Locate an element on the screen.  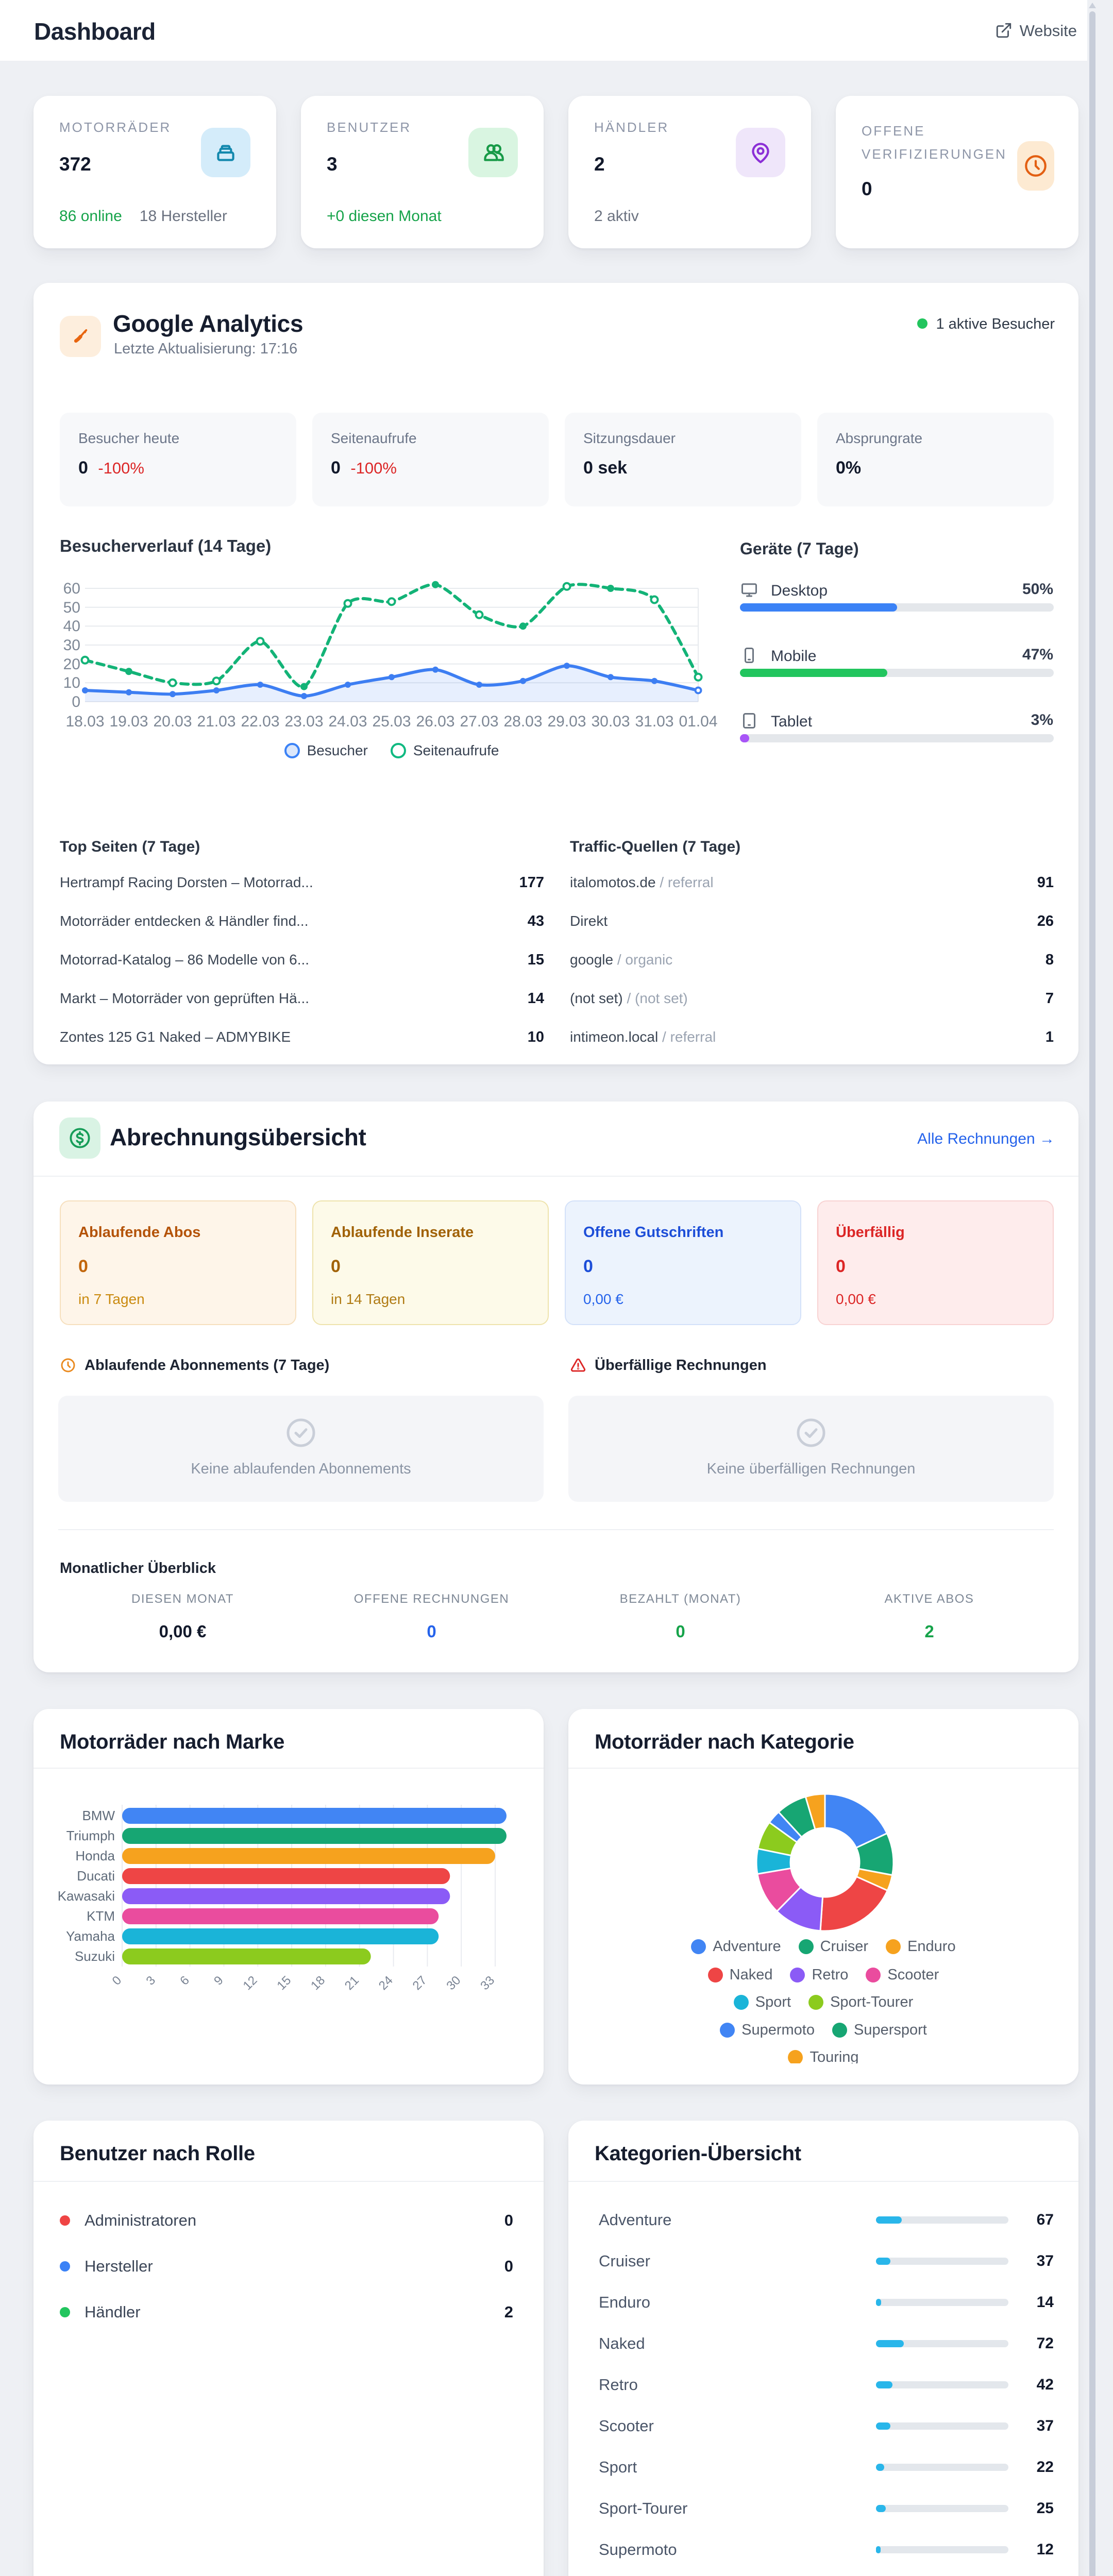
svg-text: 27 is located at coordinates (420, 1983).